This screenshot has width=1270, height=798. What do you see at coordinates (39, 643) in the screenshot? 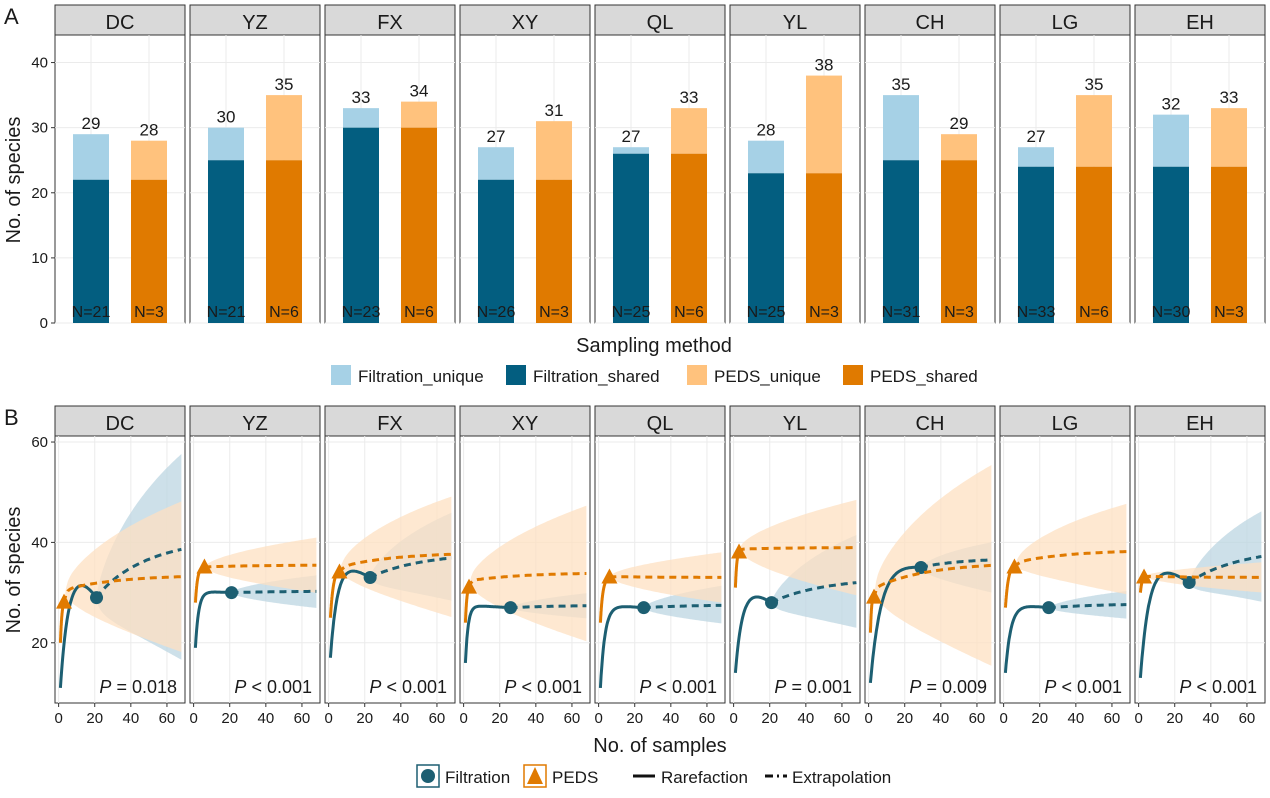
I see `y-tick-label: 20` at bounding box center [39, 643].